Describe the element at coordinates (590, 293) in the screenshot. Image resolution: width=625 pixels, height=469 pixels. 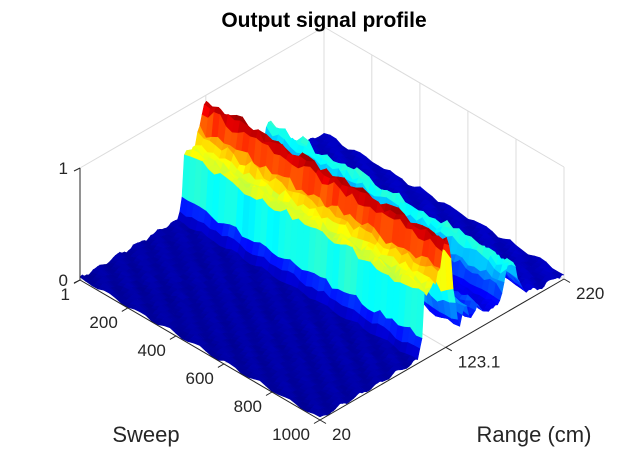
I see `y-tick-label: 220` at that location.